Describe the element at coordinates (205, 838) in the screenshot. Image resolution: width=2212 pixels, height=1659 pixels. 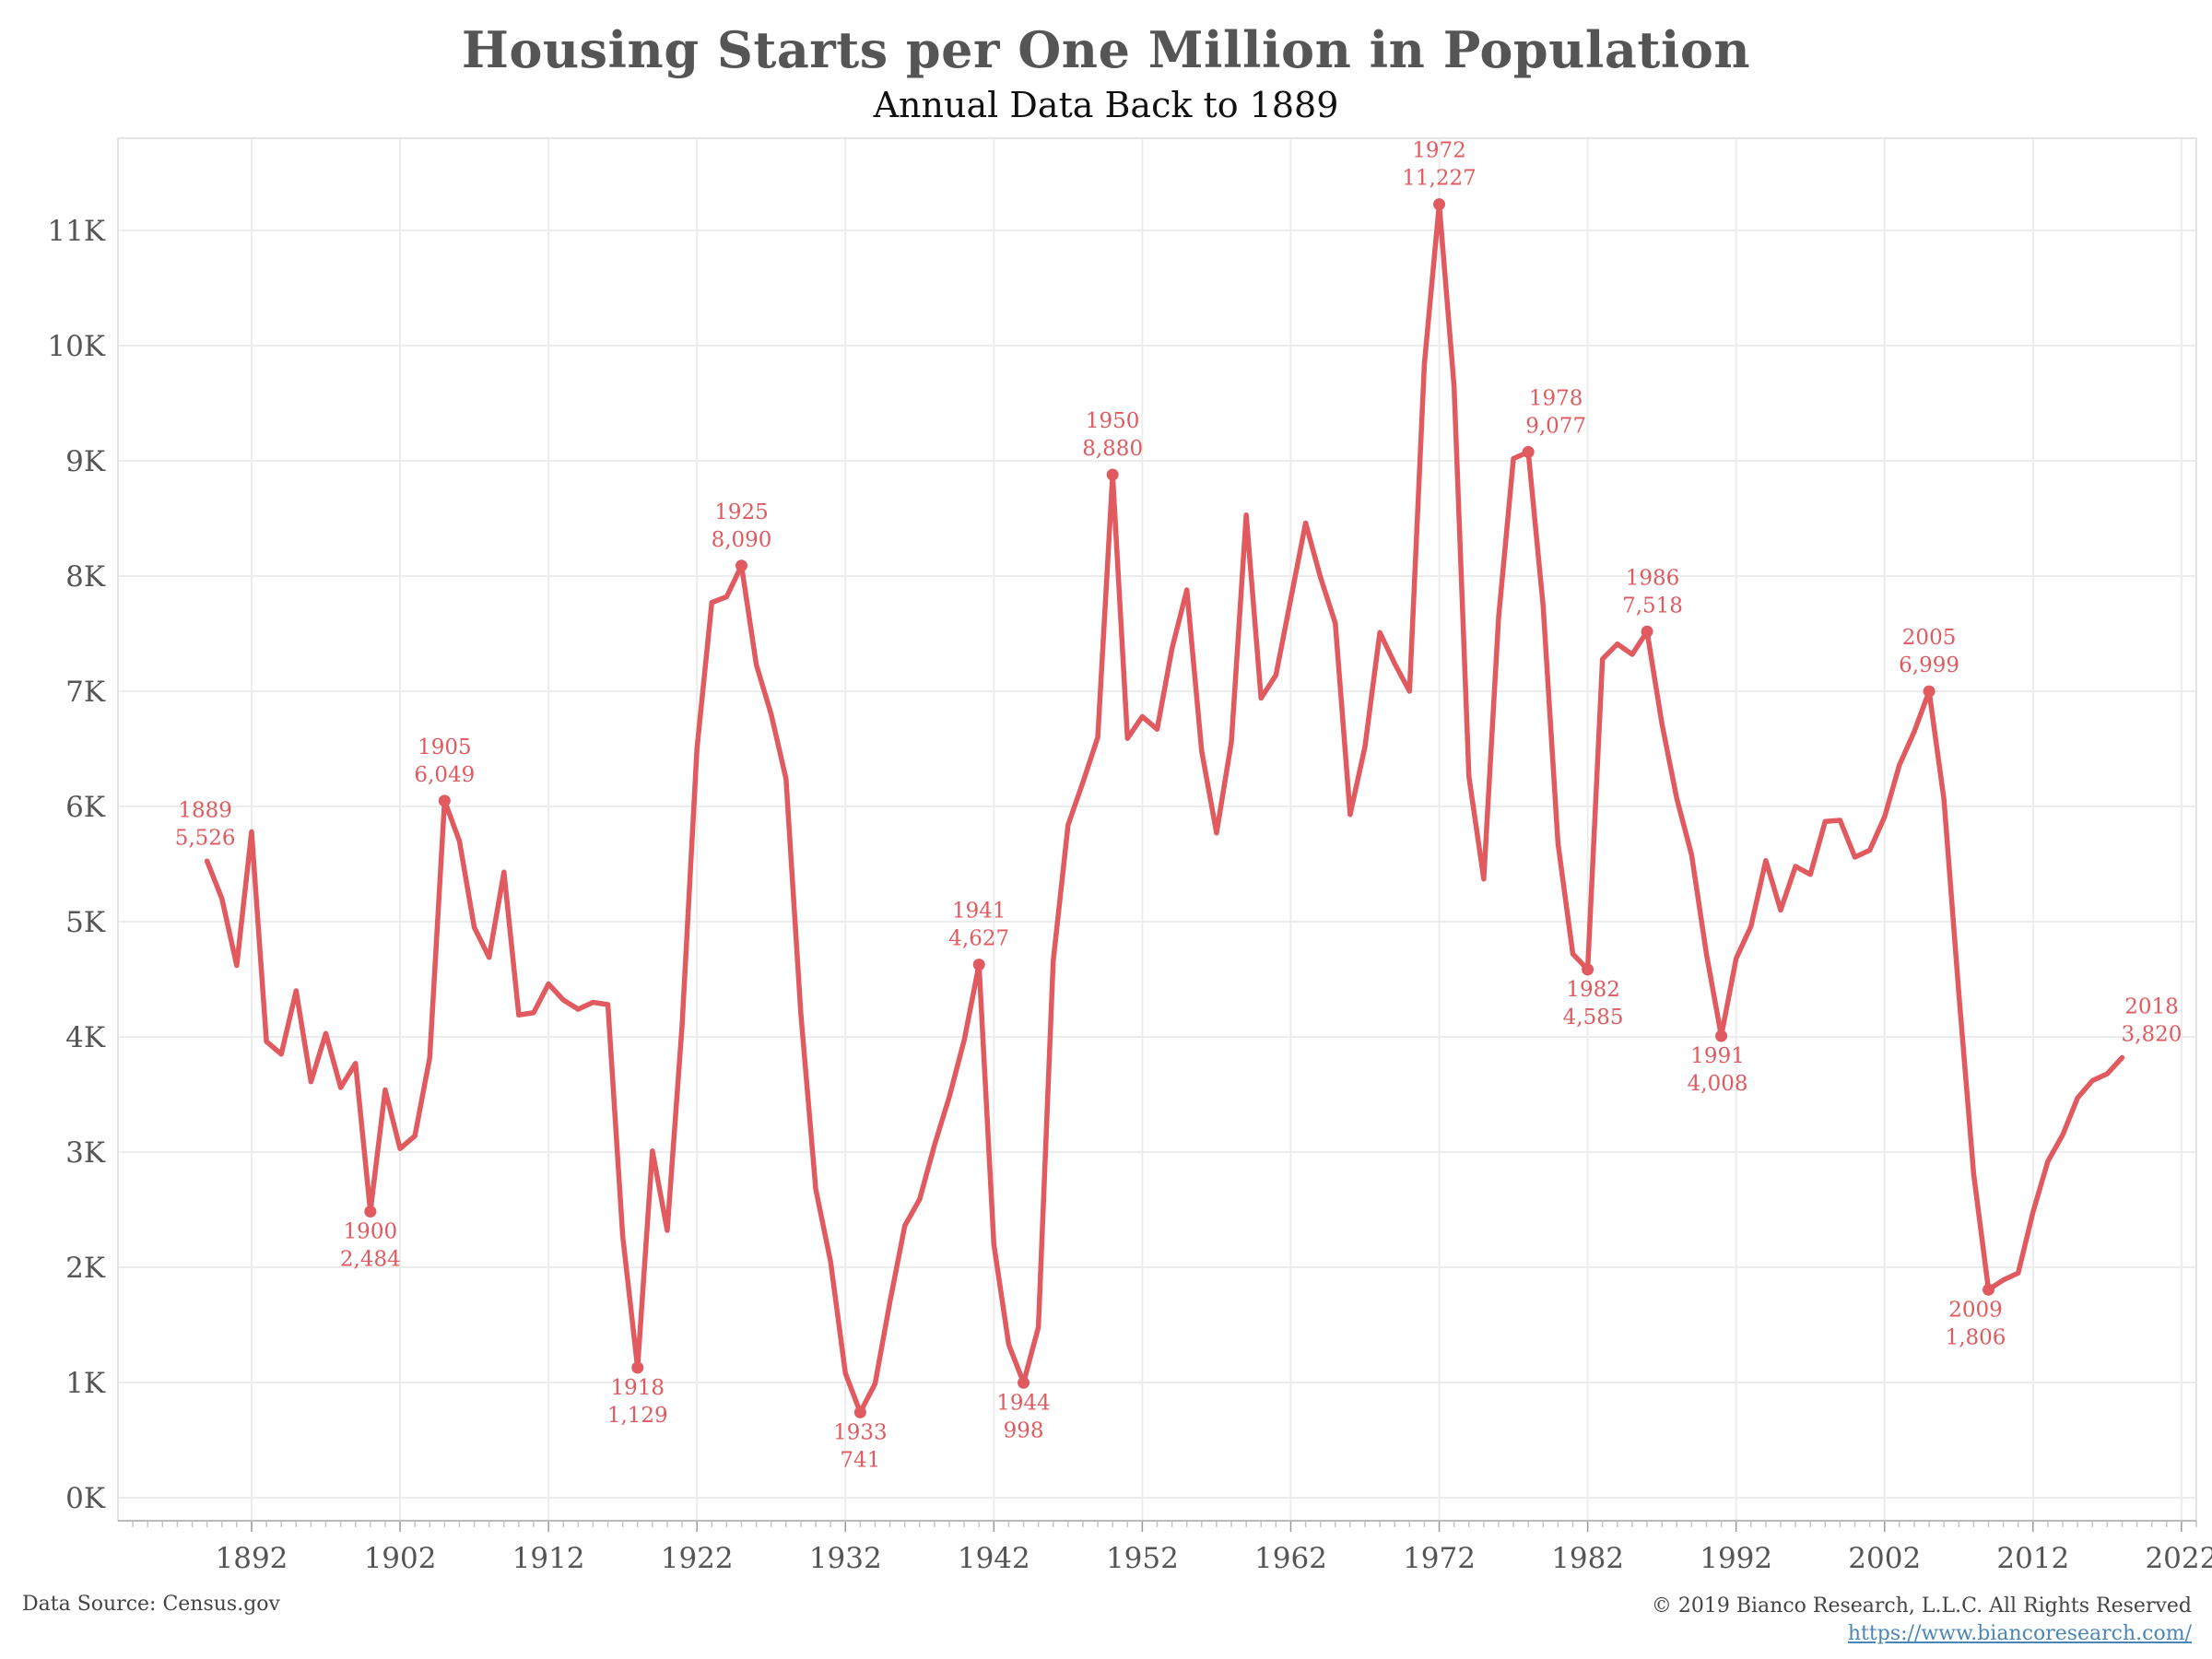
I see `annotation-value: 5,526` at that location.